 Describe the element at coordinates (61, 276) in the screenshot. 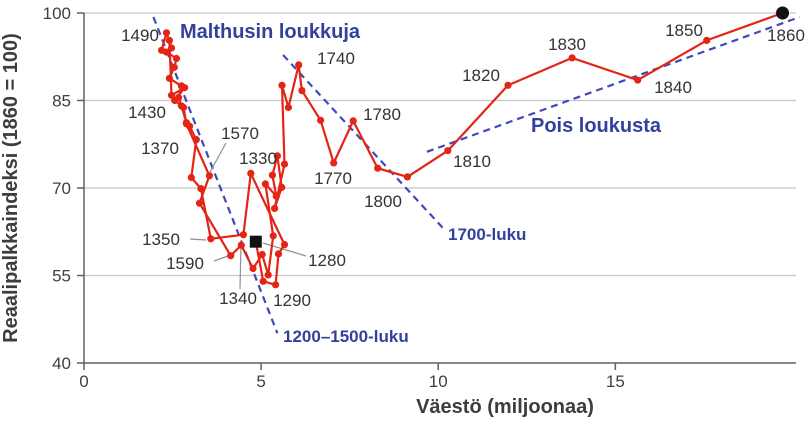

I see `y-tick-label-55: 55` at that location.